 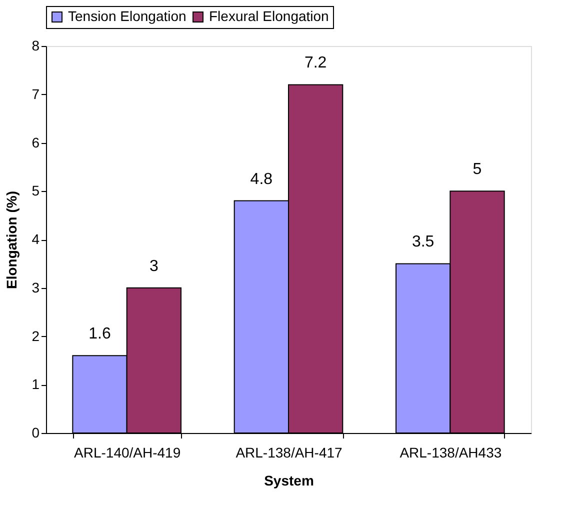 What do you see at coordinates (423, 242) in the screenshot?
I see `data-label: 3.5` at bounding box center [423, 242].